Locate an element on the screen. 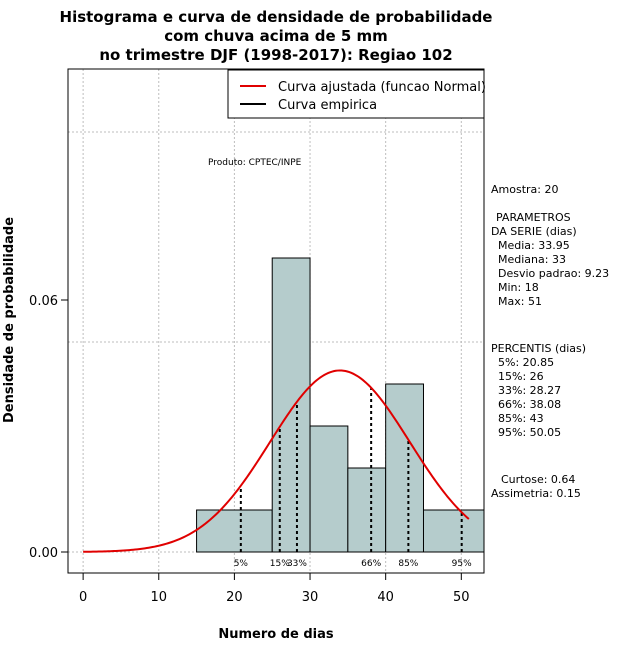  stat-p15: 15%: 26 is located at coordinates (521, 376).